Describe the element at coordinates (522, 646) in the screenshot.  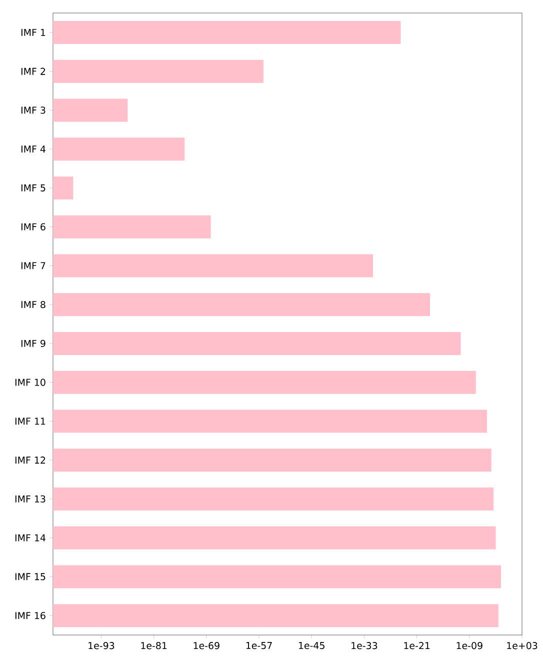
I see `x-tick-label: 1e+03` at that location.